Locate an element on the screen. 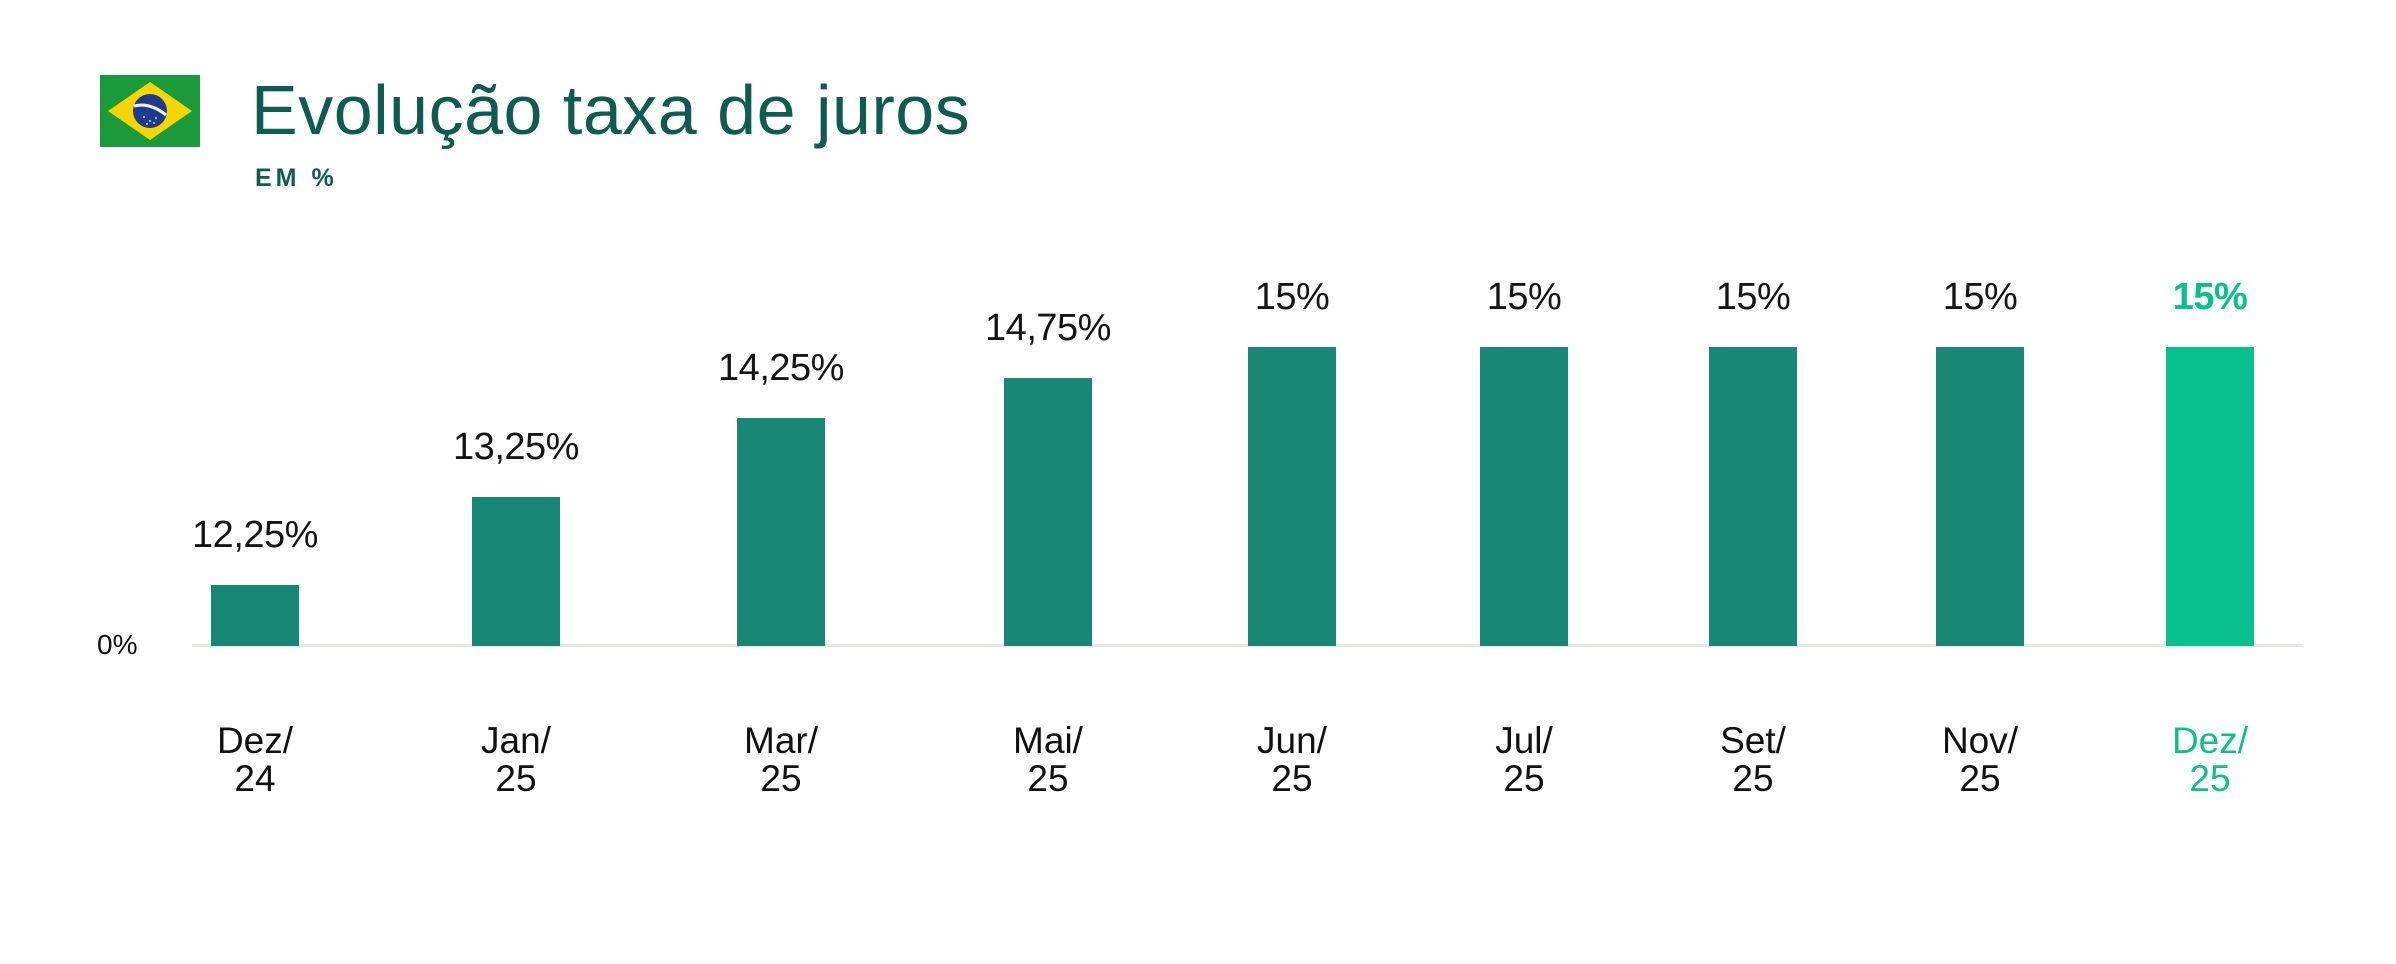  bar-group: 13,25% Jan/25 is located at coordinates (516, 482).